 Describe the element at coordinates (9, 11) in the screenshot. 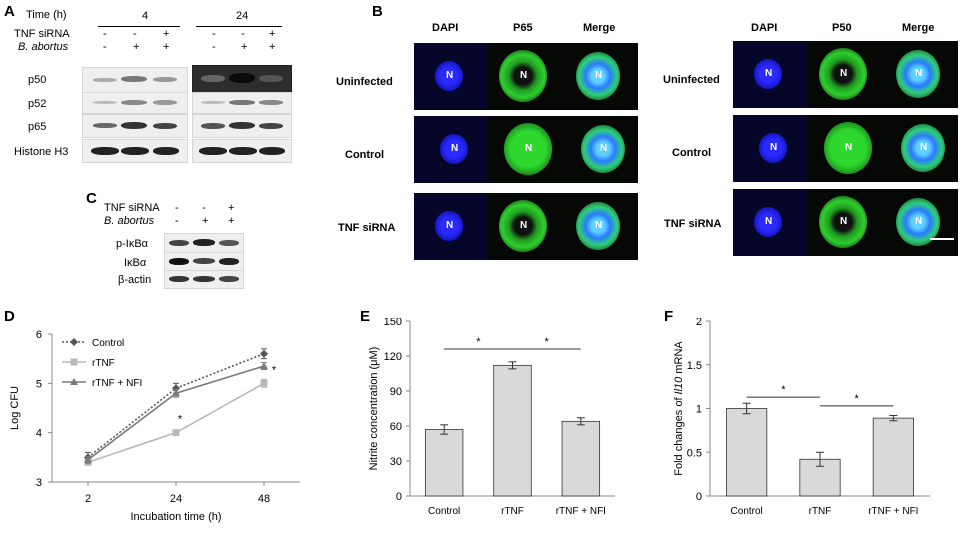

I see `panel-letter-a: A` at that location.